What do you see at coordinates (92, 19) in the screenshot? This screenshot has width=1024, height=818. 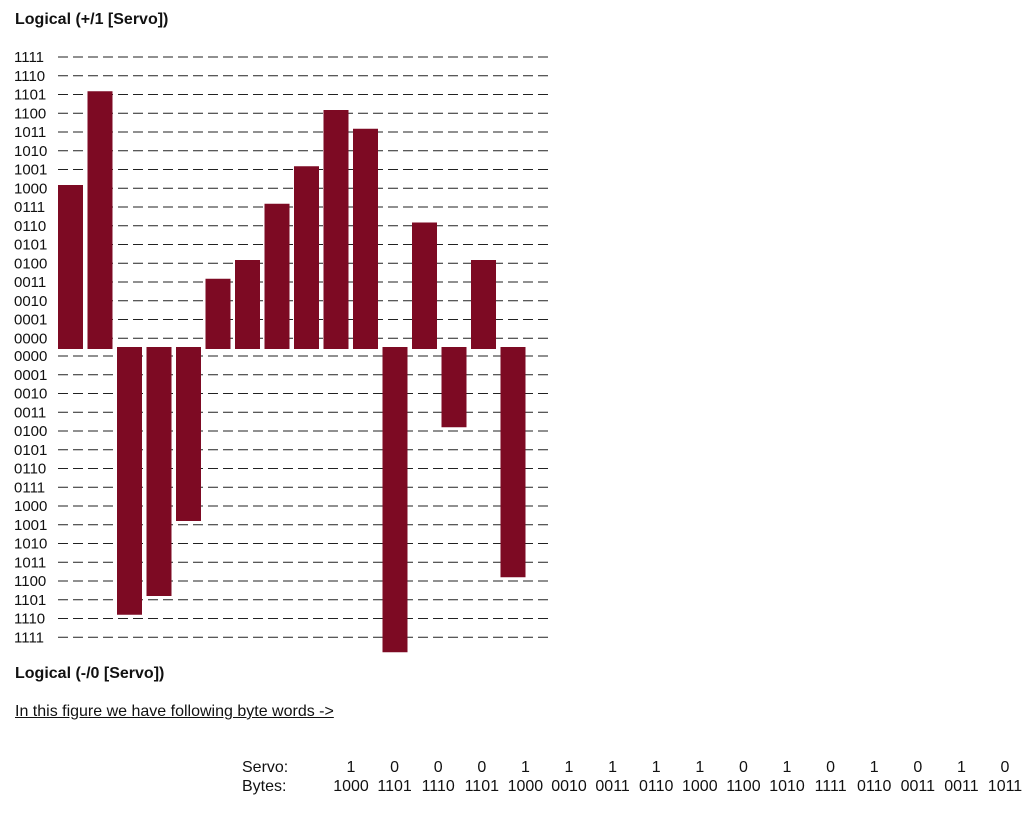 I see `chart-title-positive: Logical (+/1 [Servo])` at bounding box center [92, 19].